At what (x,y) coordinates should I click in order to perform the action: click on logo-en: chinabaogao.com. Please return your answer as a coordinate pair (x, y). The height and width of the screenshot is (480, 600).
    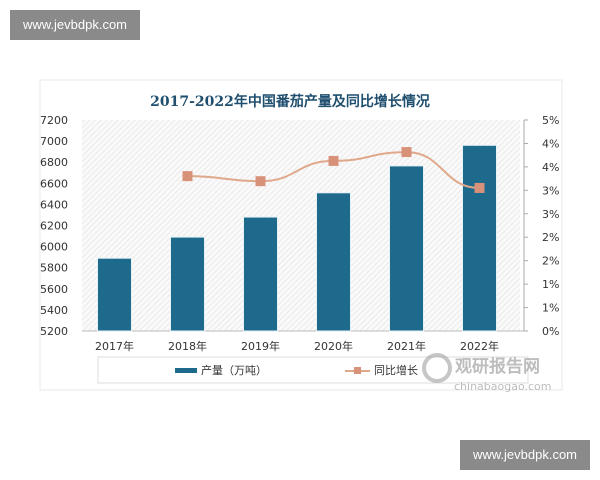
    Looking at the image, I should click on (503, 386).